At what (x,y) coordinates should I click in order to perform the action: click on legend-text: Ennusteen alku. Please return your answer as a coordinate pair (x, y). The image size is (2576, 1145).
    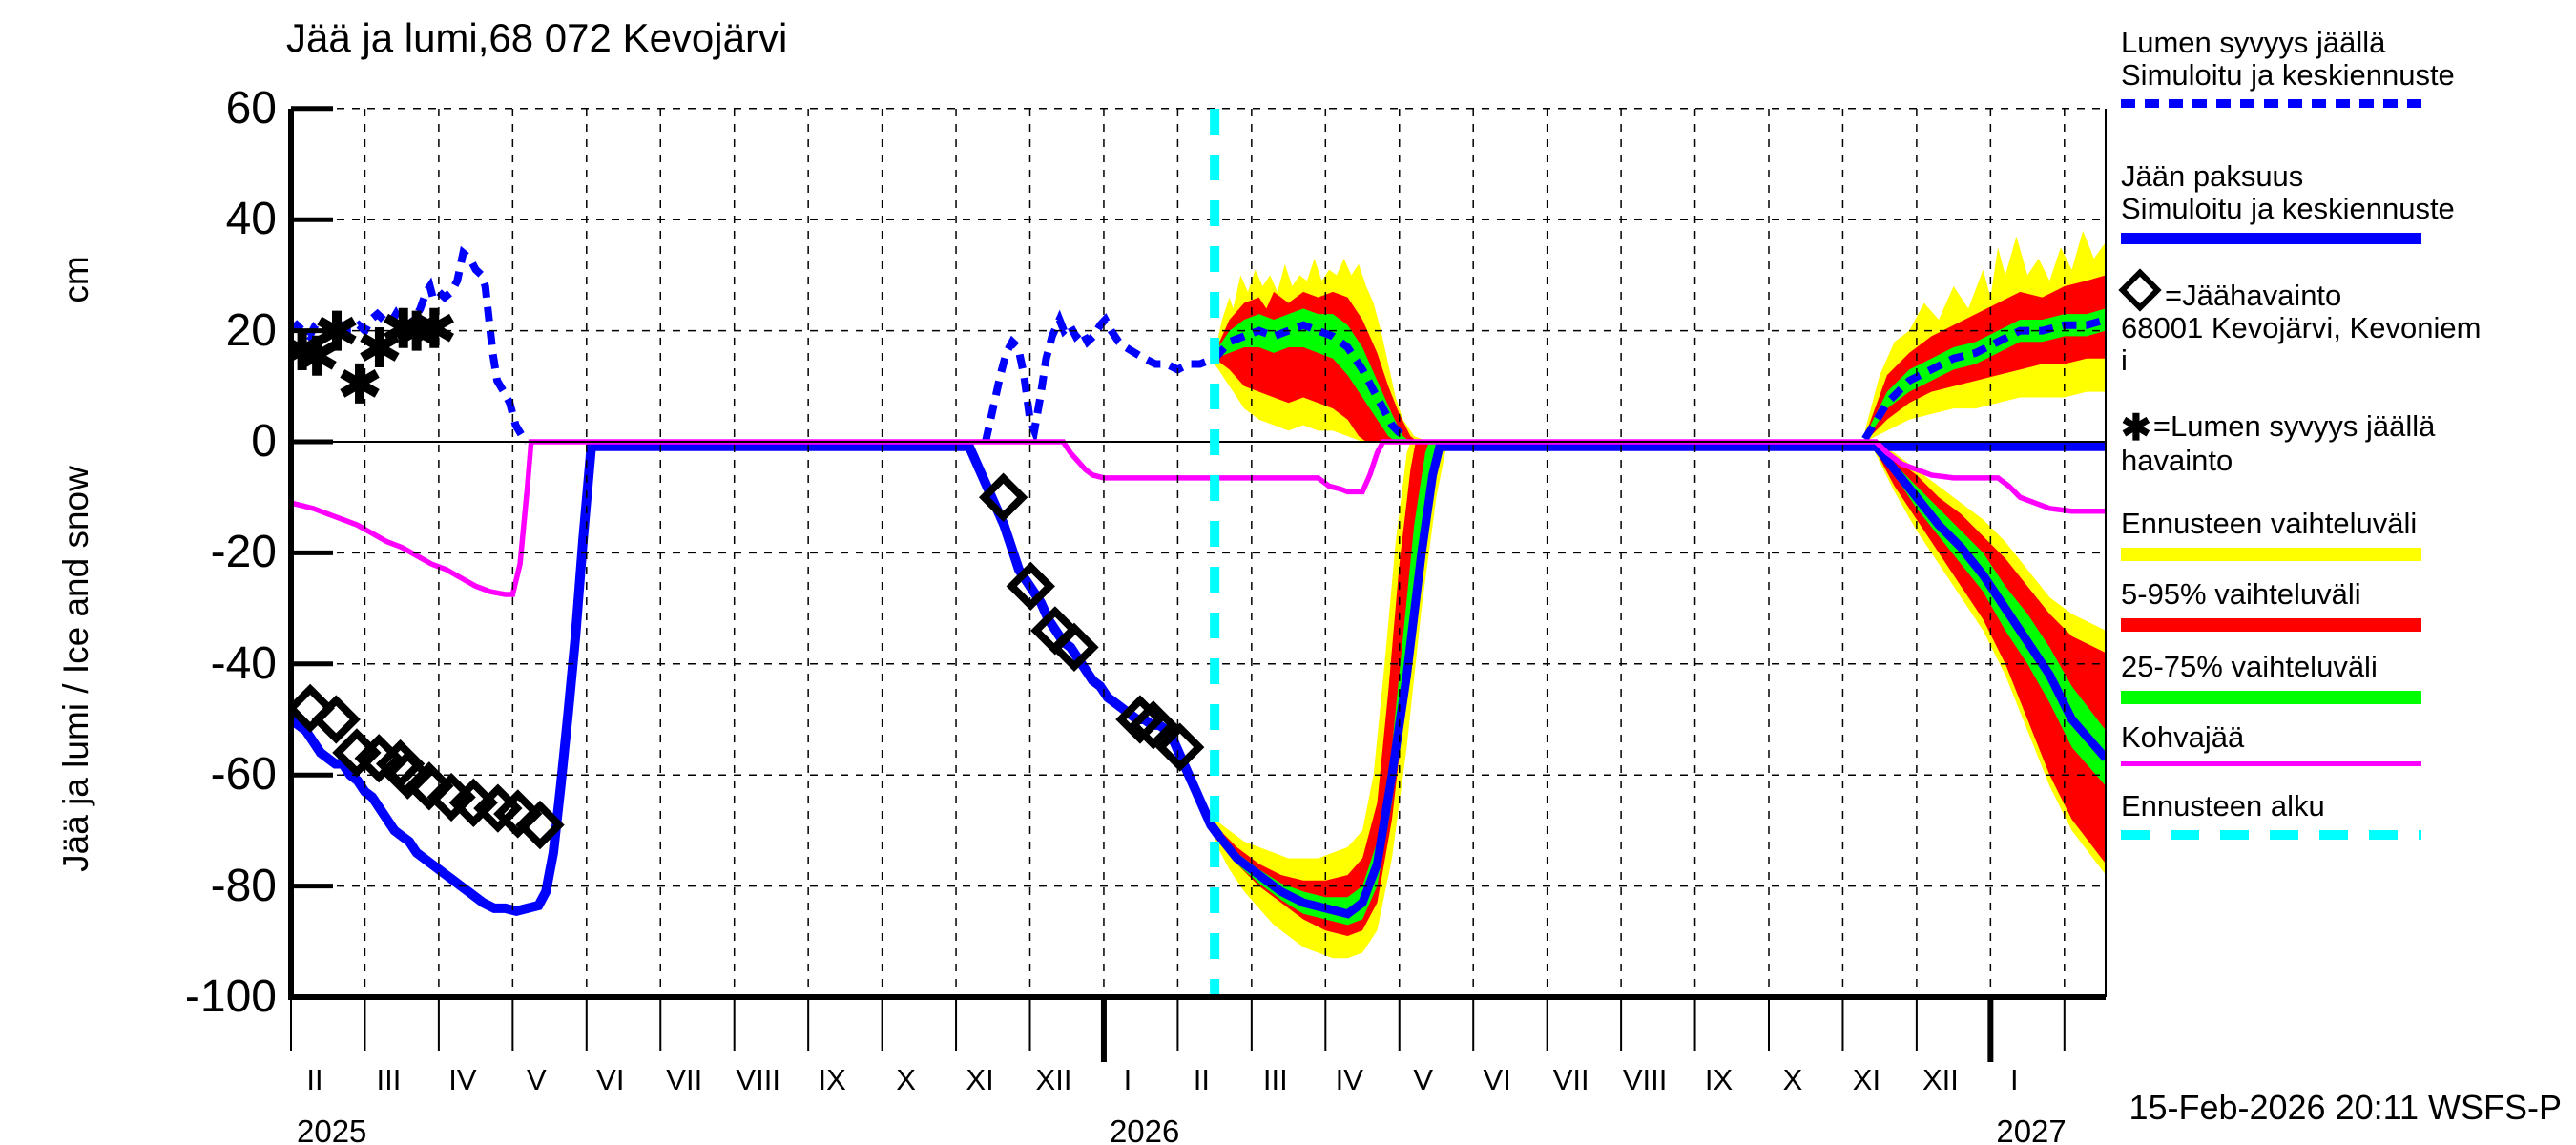
    Looking at the image, I should click on (2223, 806).